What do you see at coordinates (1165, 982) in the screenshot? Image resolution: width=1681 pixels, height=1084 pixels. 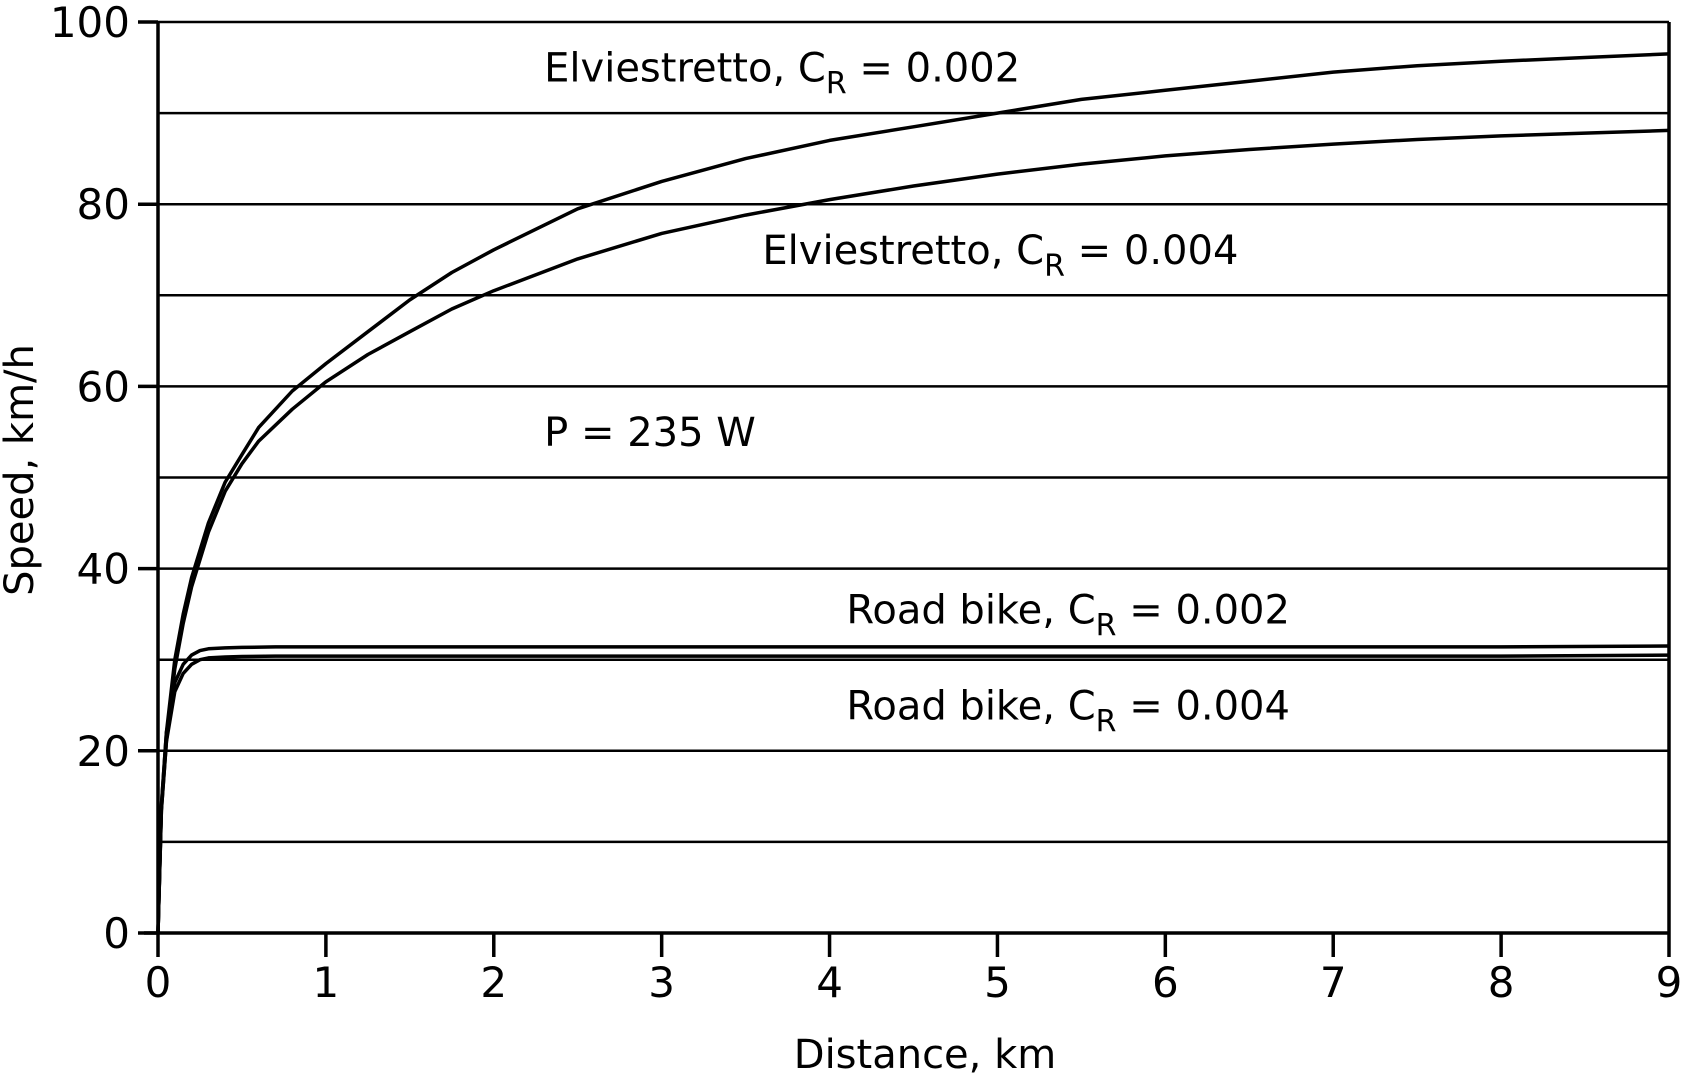 I see `x-tick-label: 6` at bounding box center [1165, 982].